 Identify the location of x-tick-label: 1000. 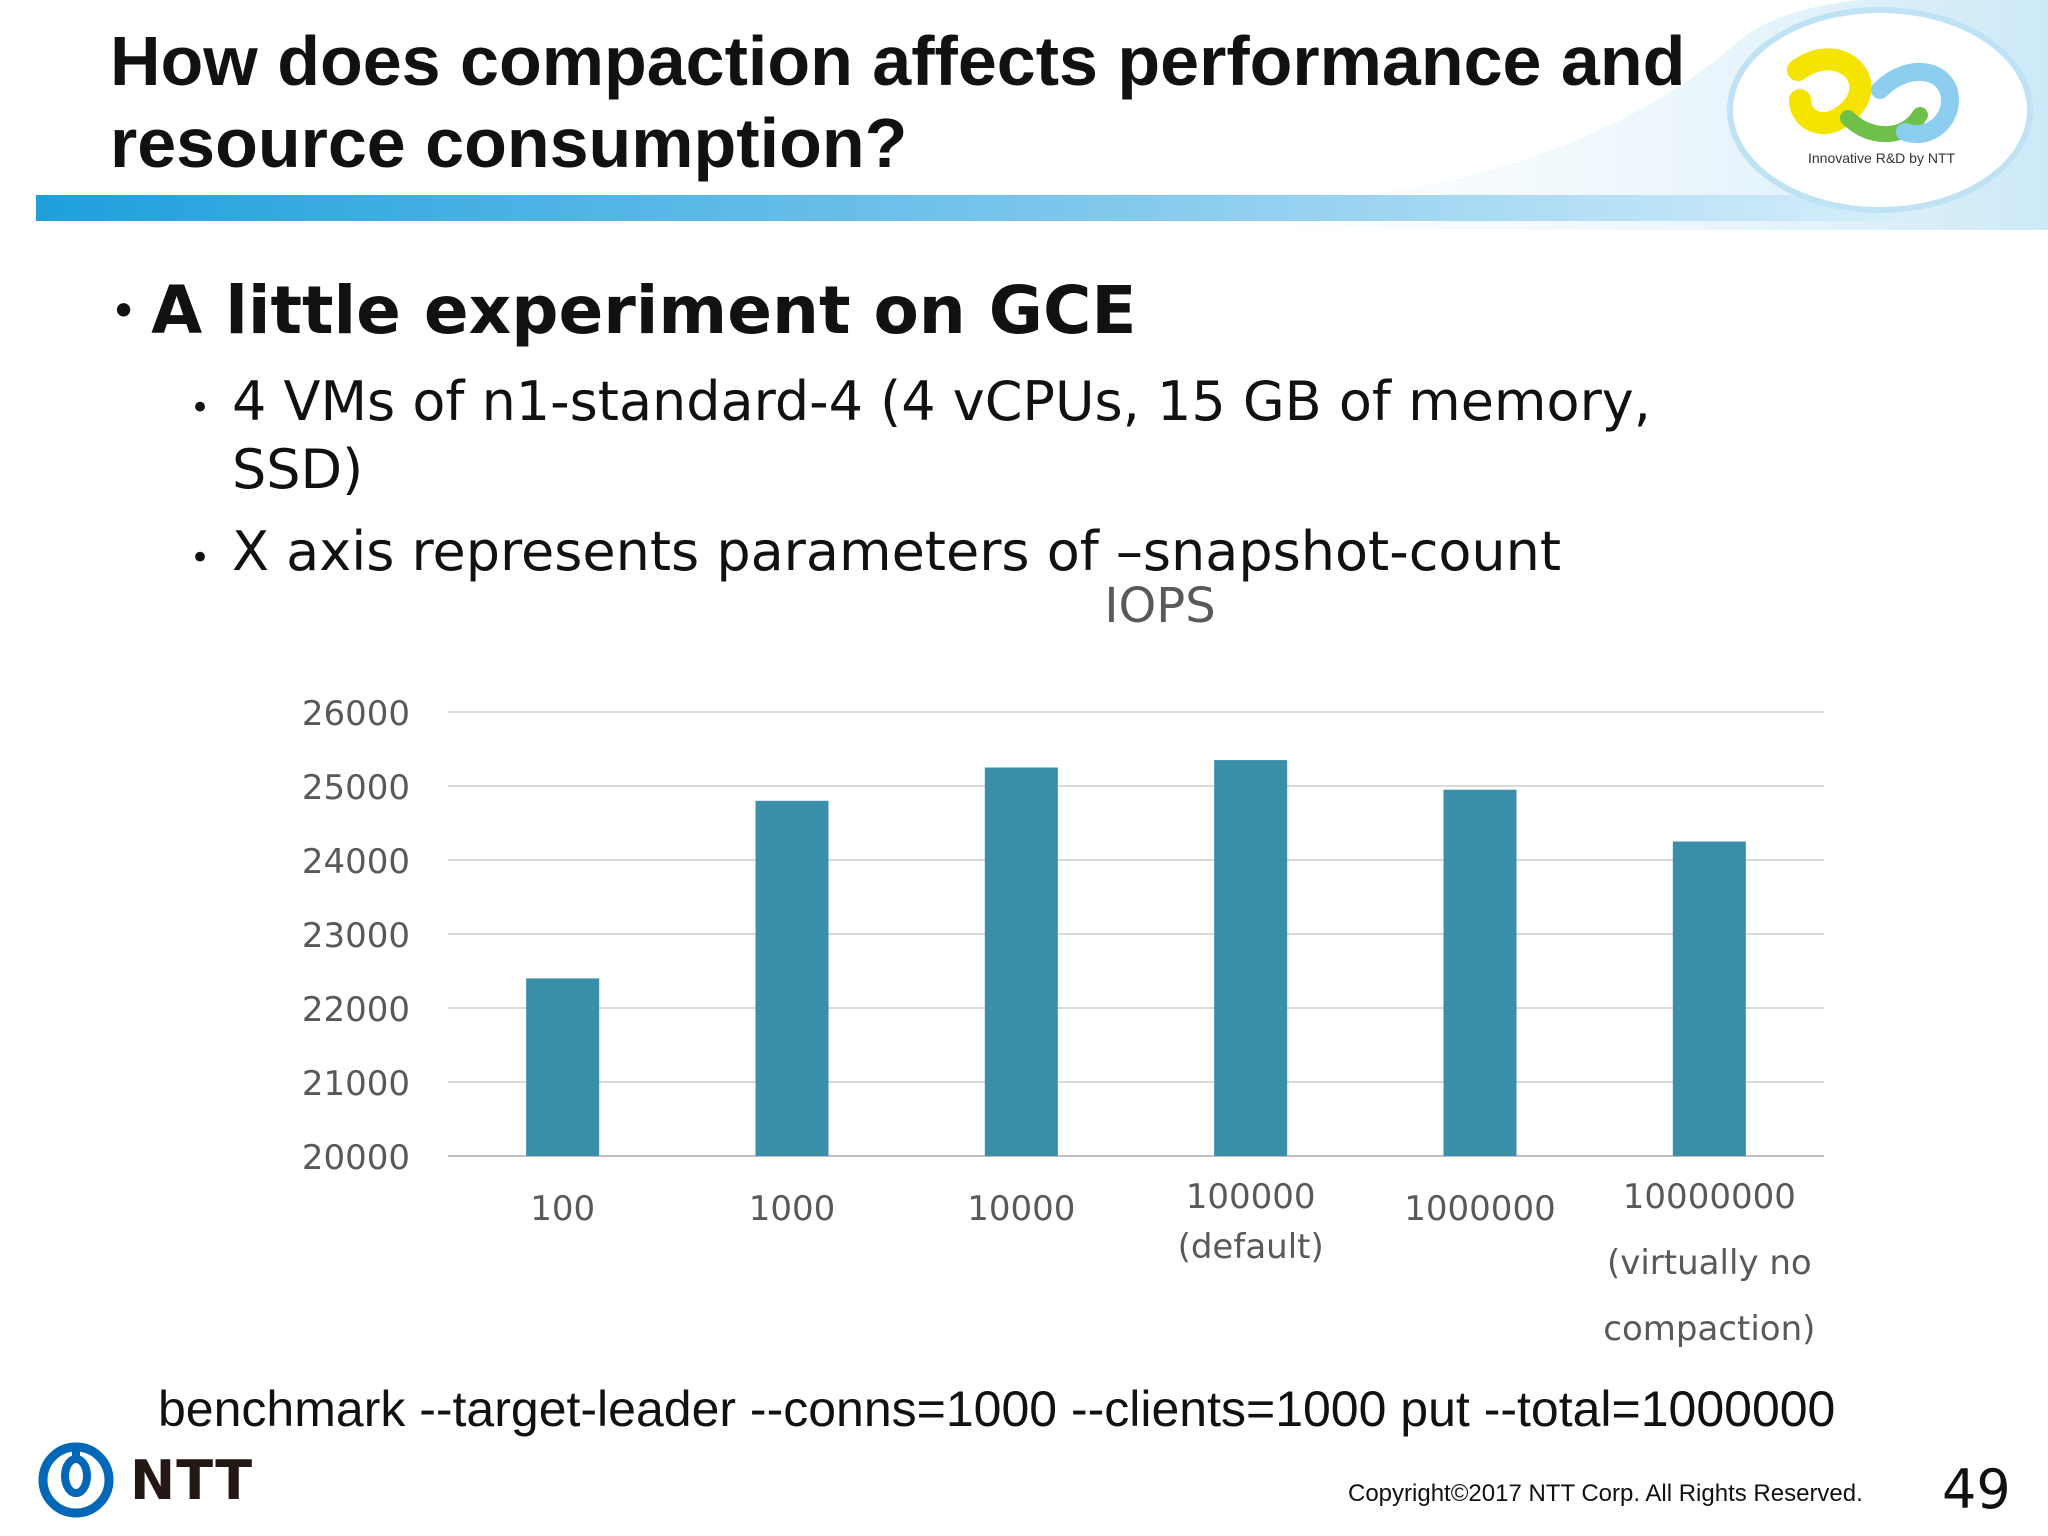
(792, 1209).